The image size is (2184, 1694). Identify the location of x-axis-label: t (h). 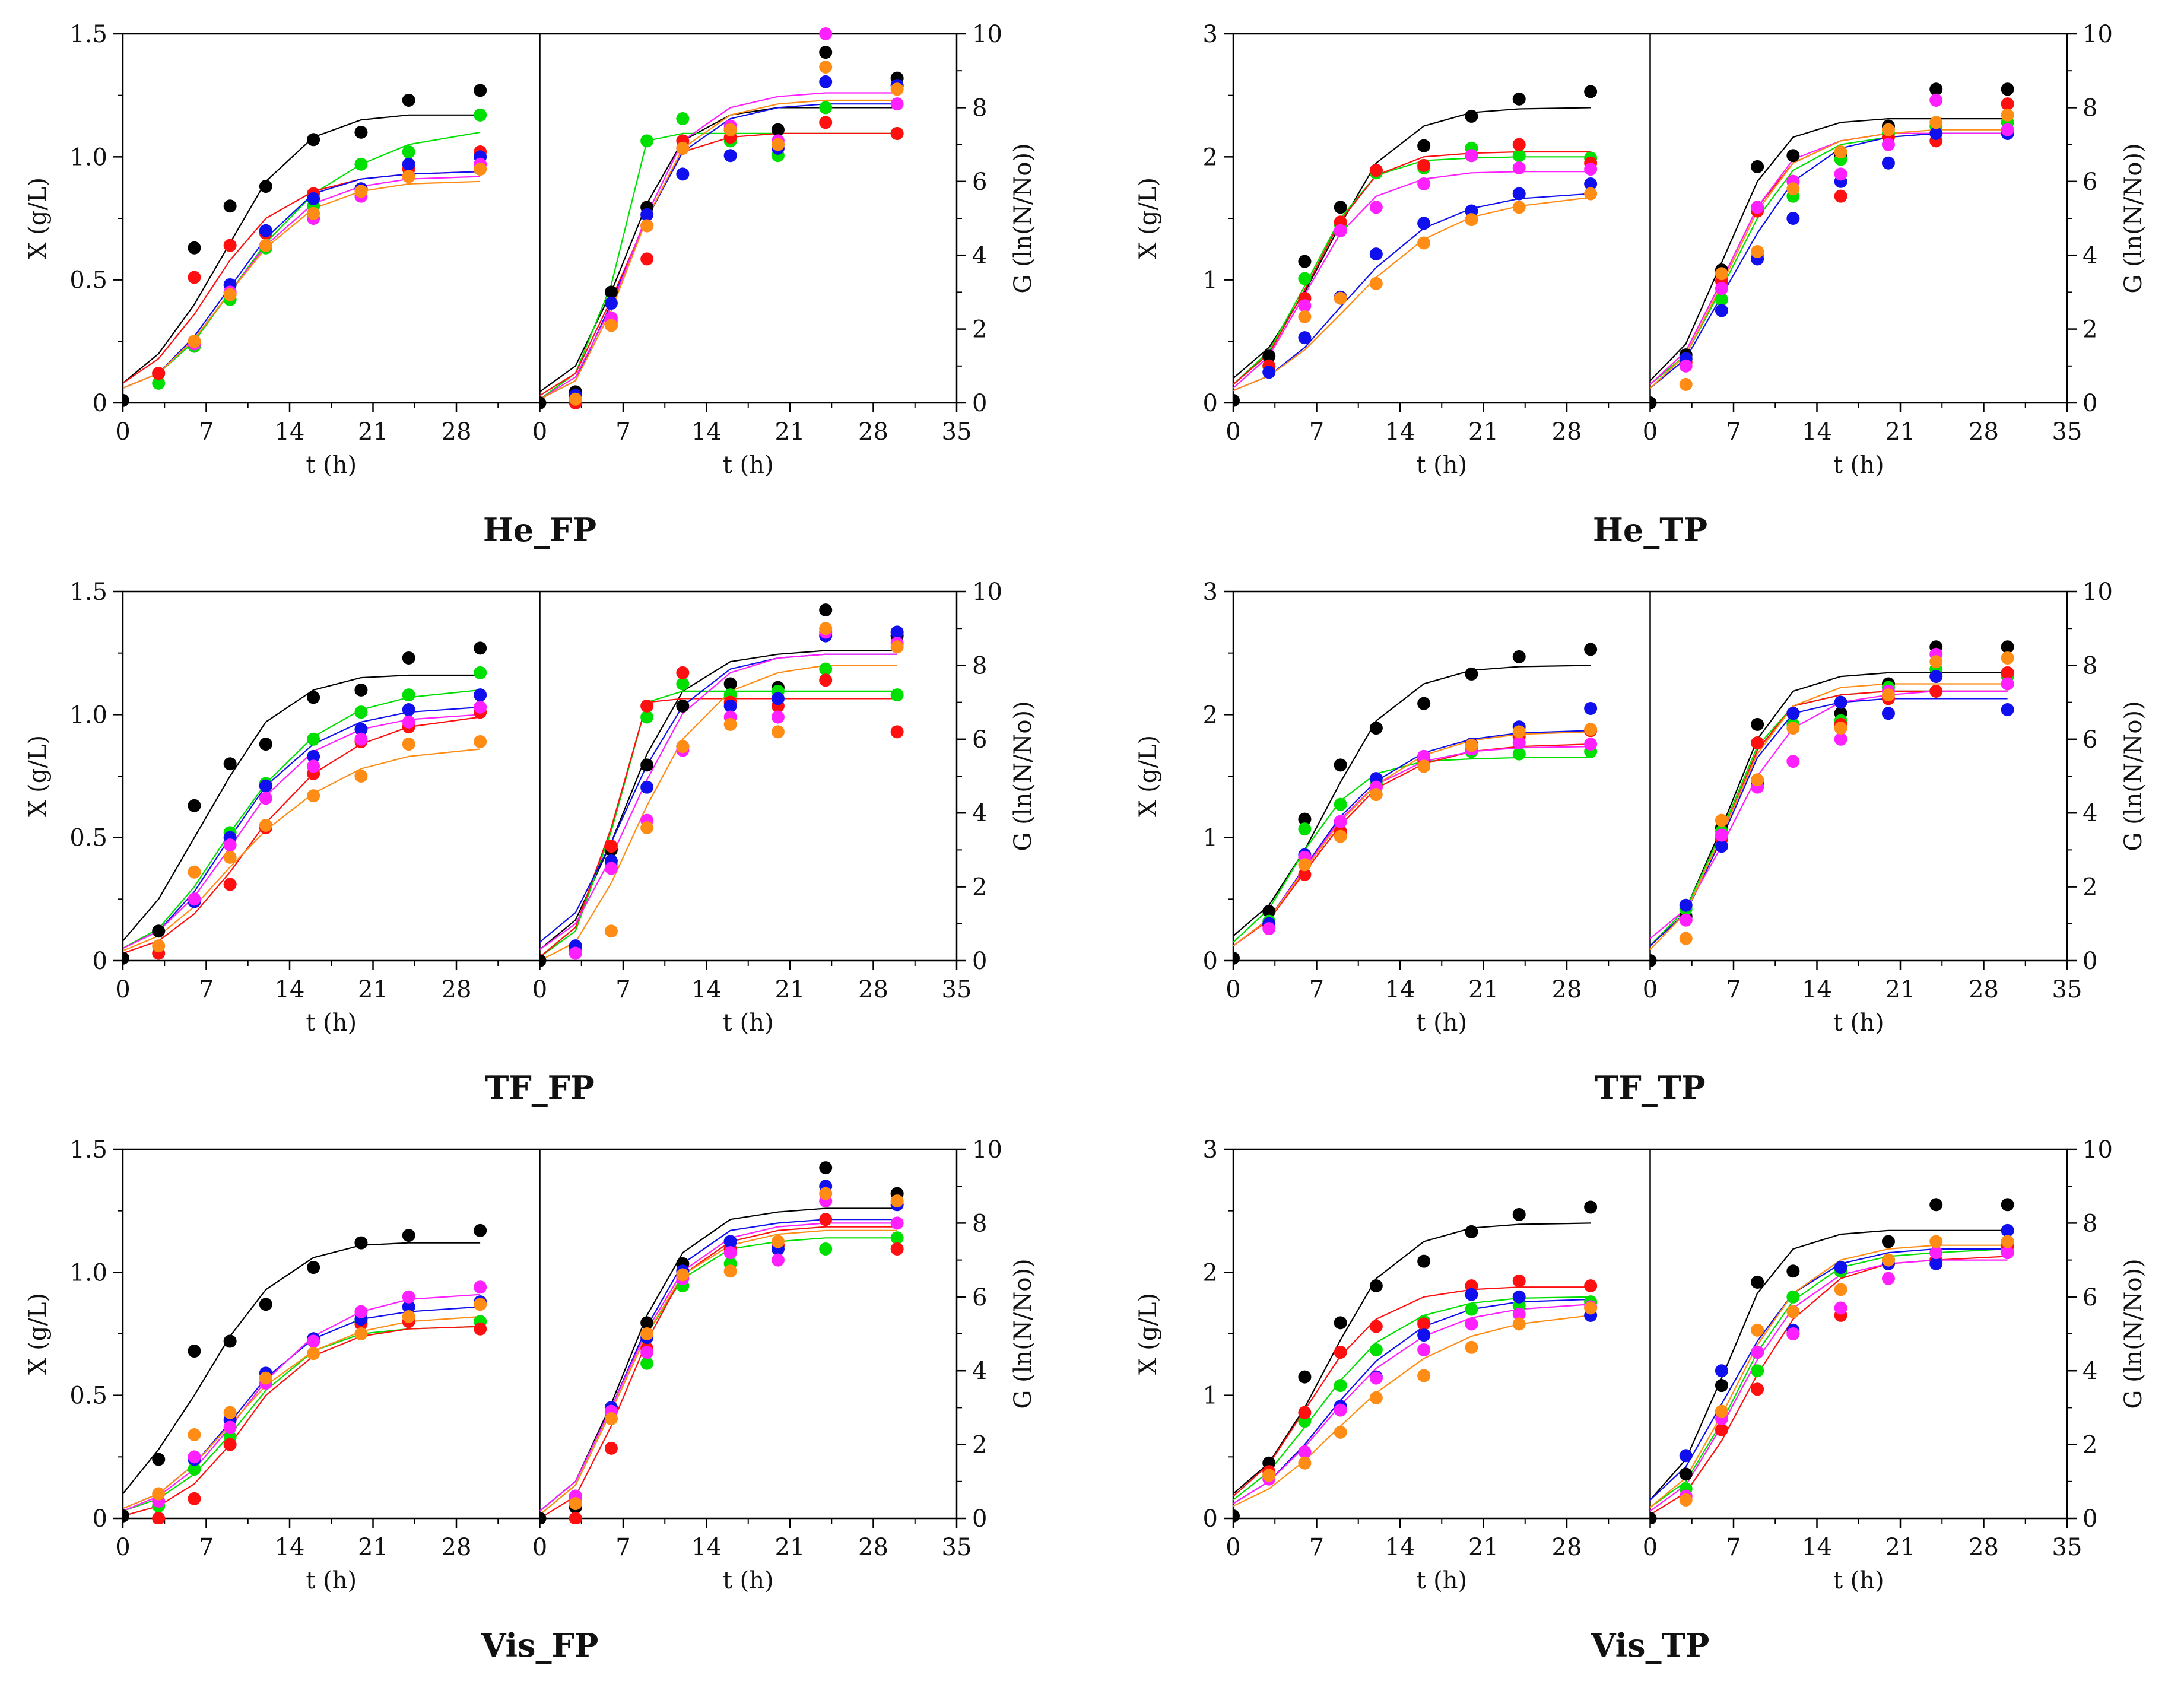
(1441, 1023).